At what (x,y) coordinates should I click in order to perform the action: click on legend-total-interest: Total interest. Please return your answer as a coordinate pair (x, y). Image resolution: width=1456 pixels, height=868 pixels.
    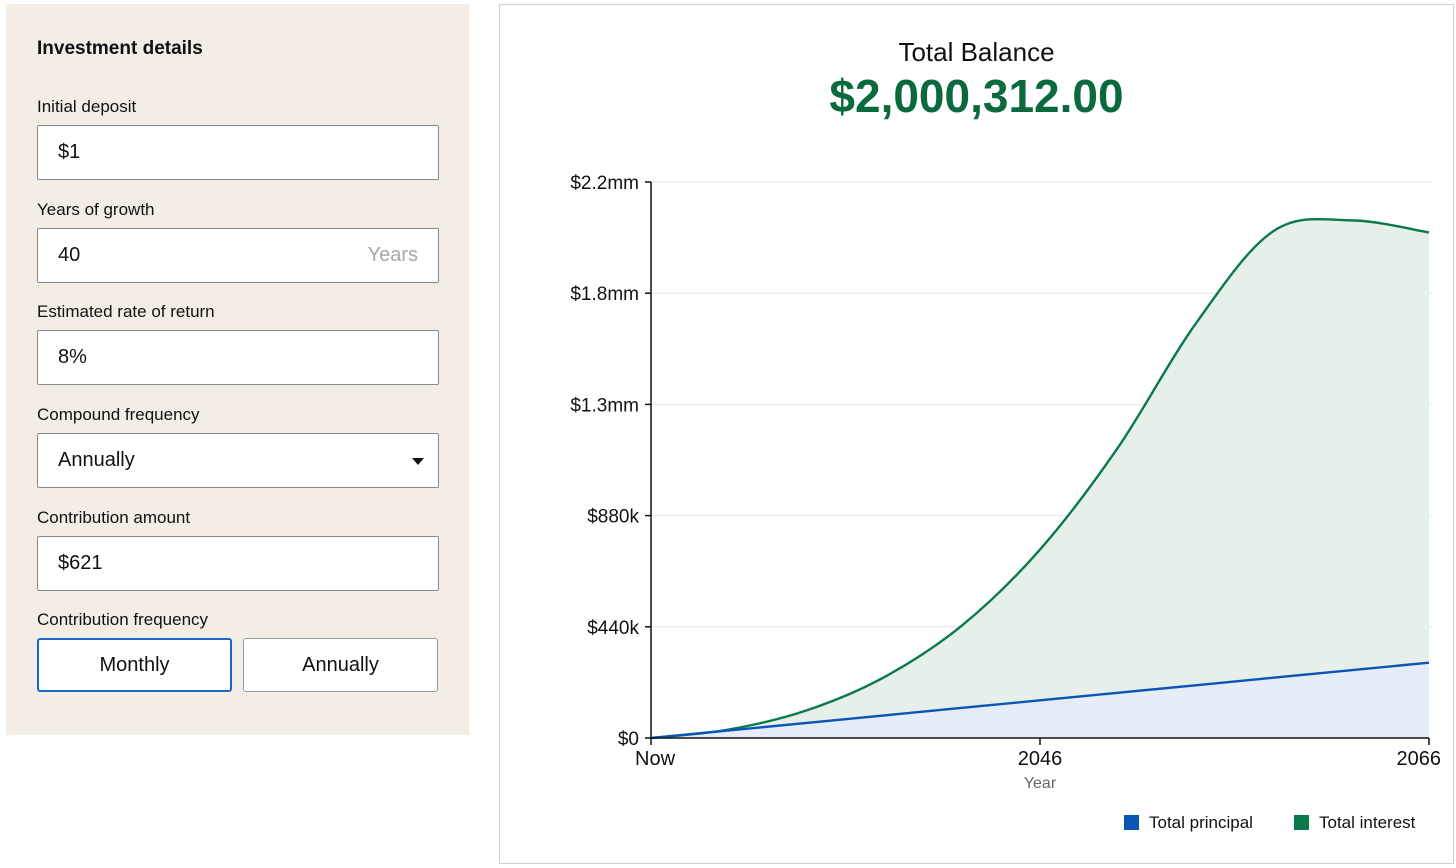
    Looking at the image, I should click on (1354, 823).